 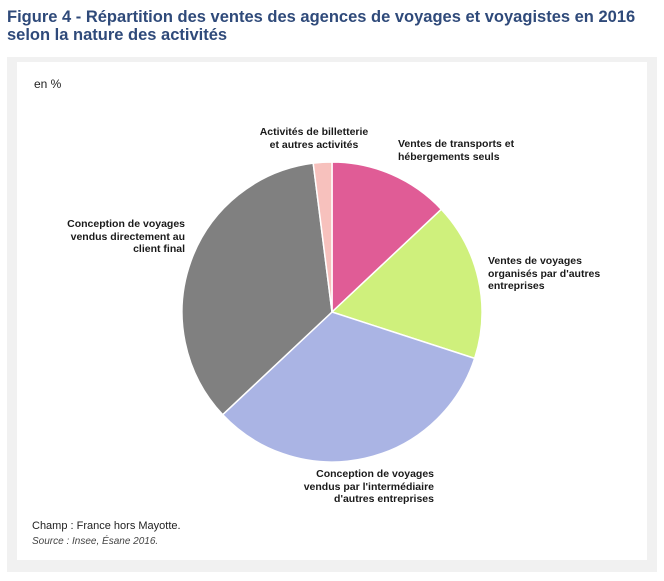 What do you see at coordinates (106, 526) in the screenshot?
I see `scope-note: Champ : France hors Mayotte.` at bounding box center [106, 526].